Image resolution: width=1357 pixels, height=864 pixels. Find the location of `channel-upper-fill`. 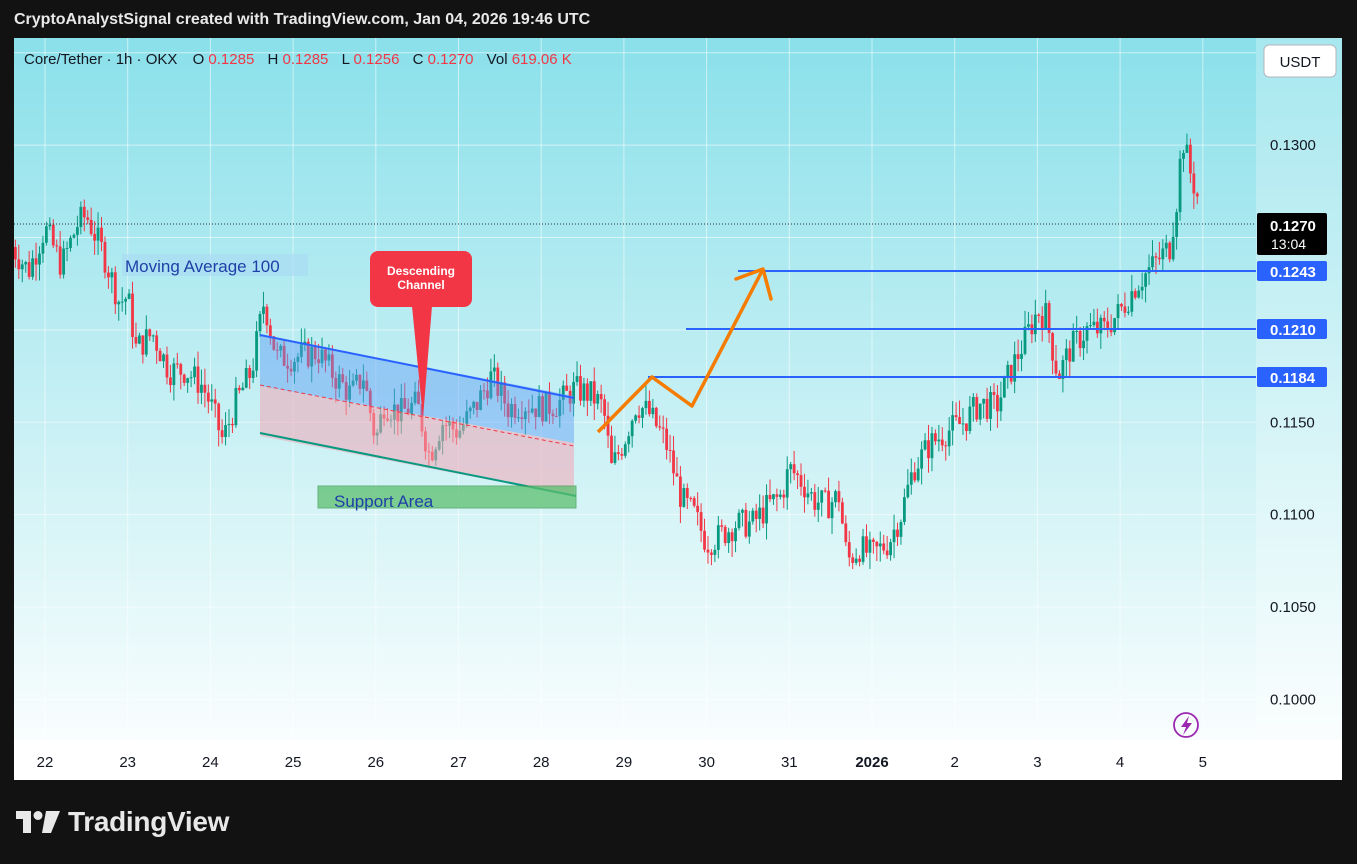

channel-upper-fill is located at coordinates (417, 389).